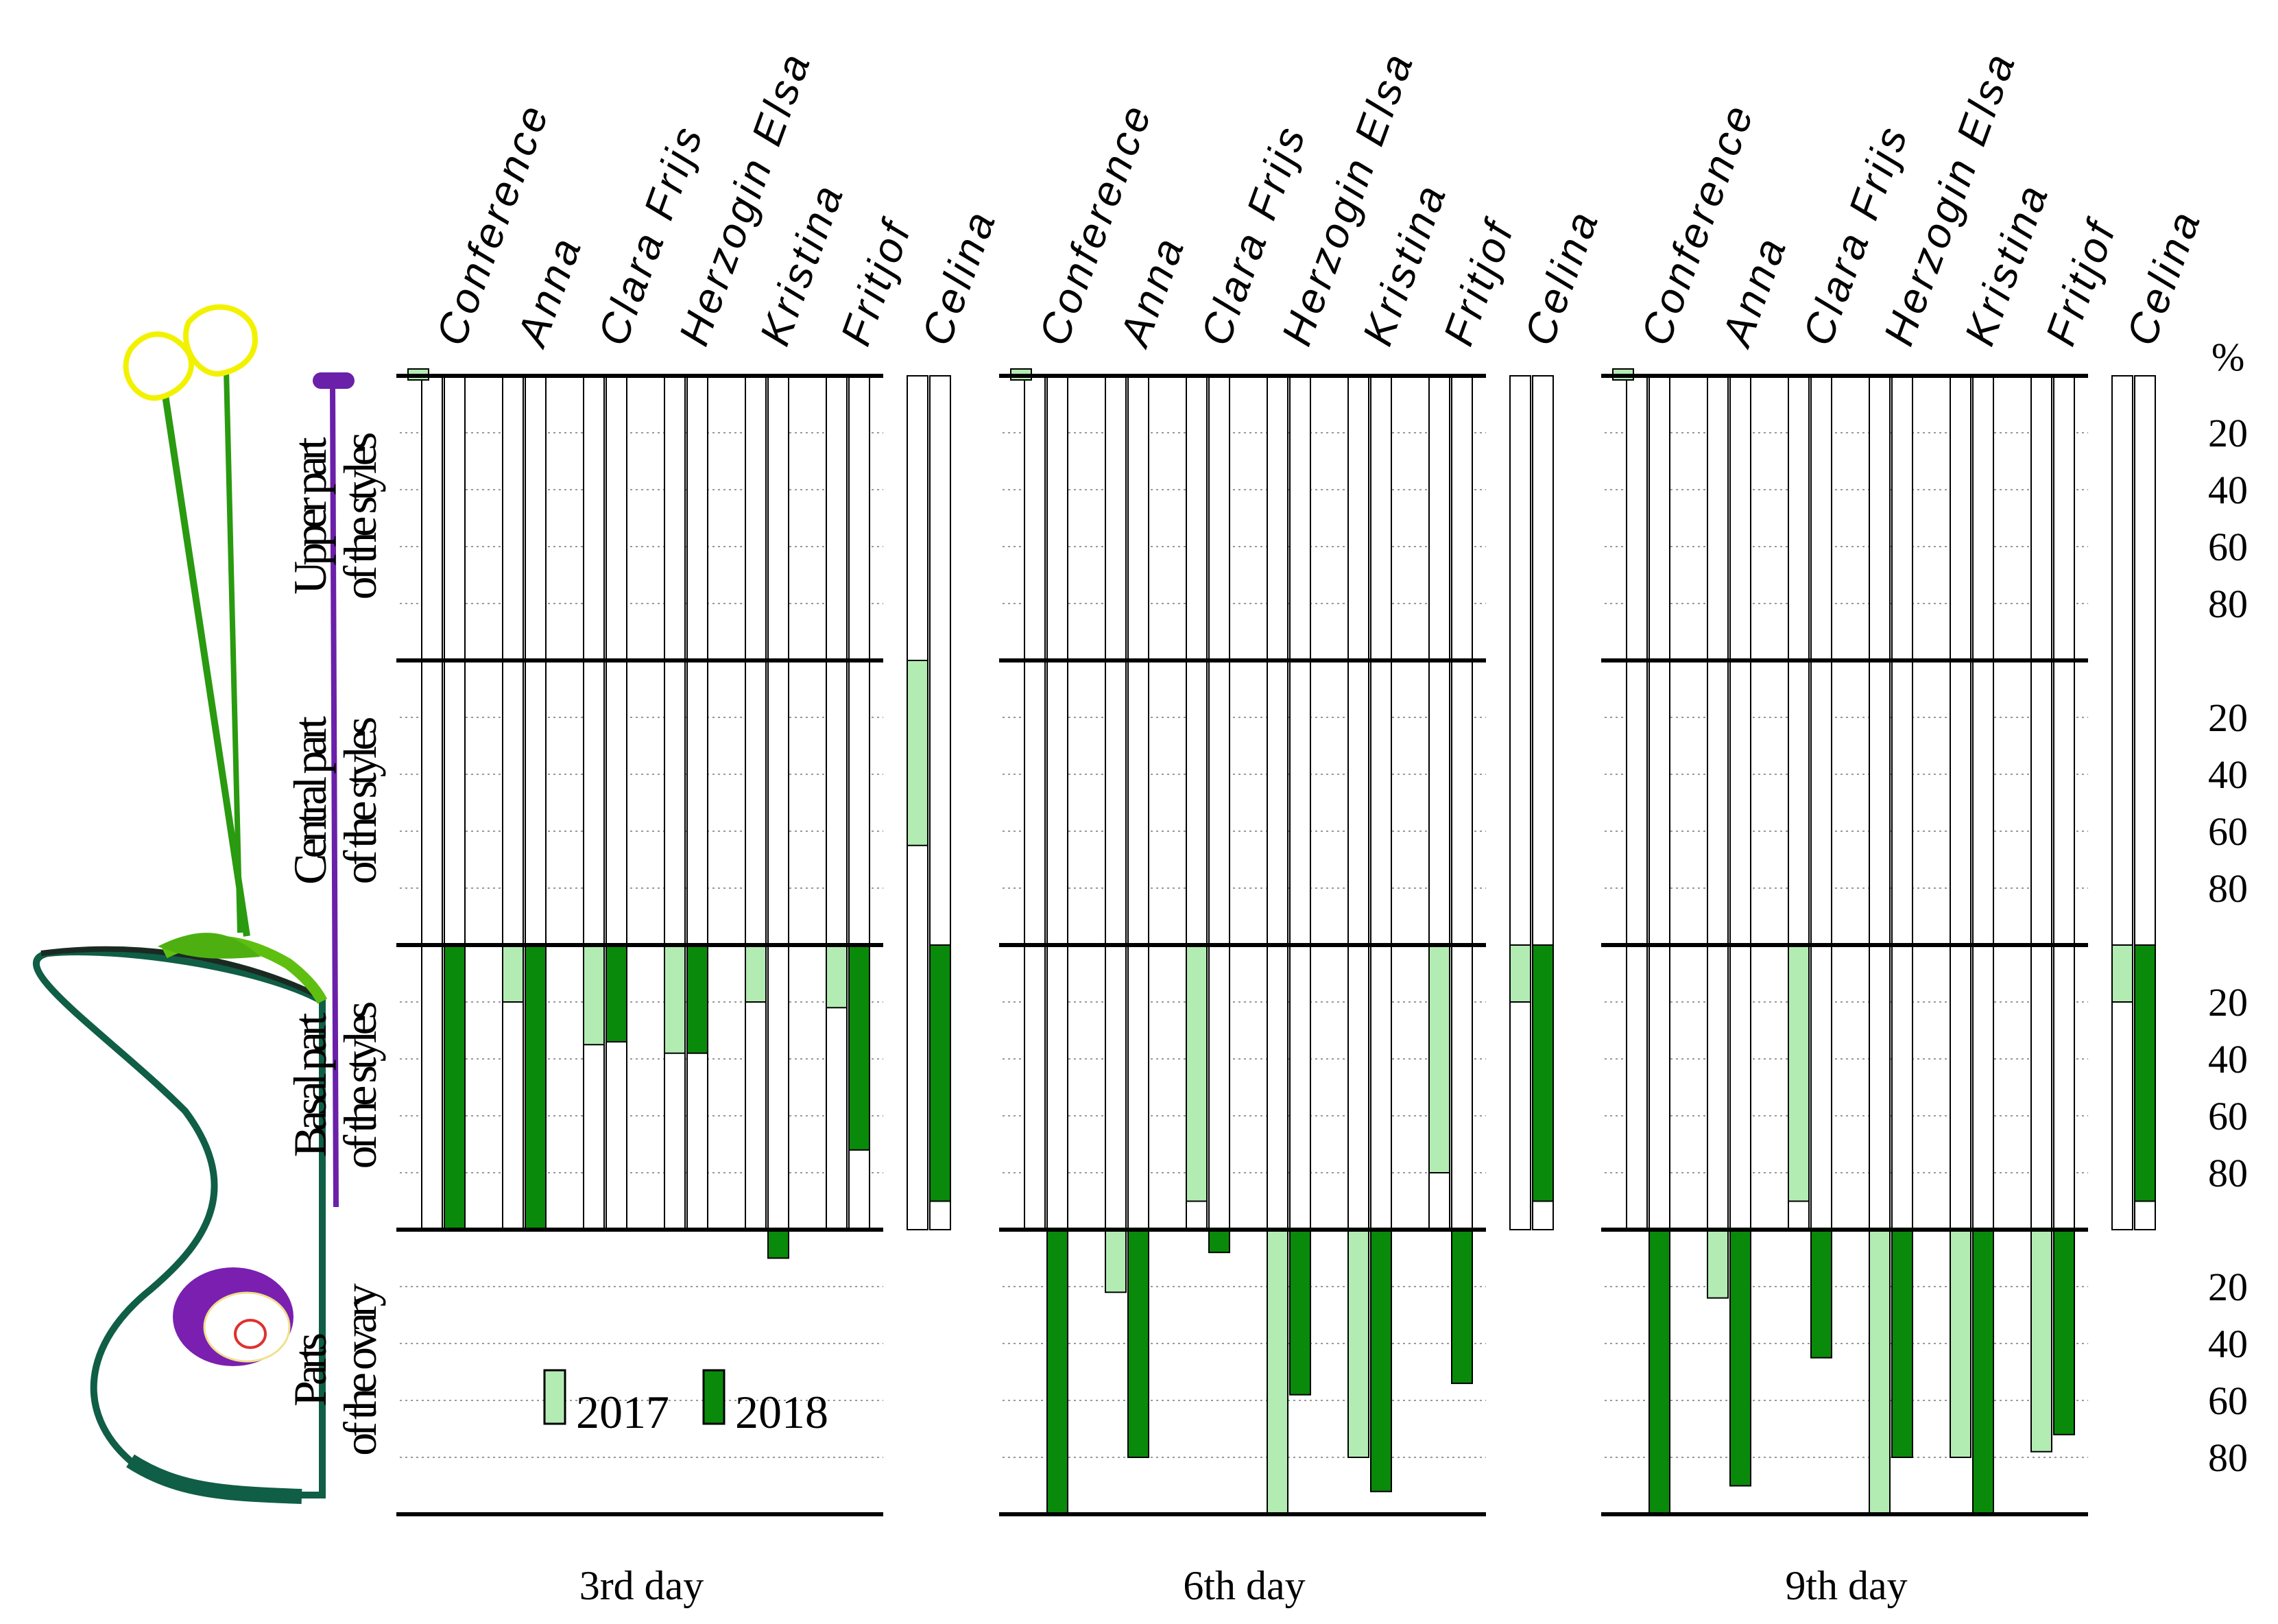  I want to click on style-base-fill, so click(210, 946).